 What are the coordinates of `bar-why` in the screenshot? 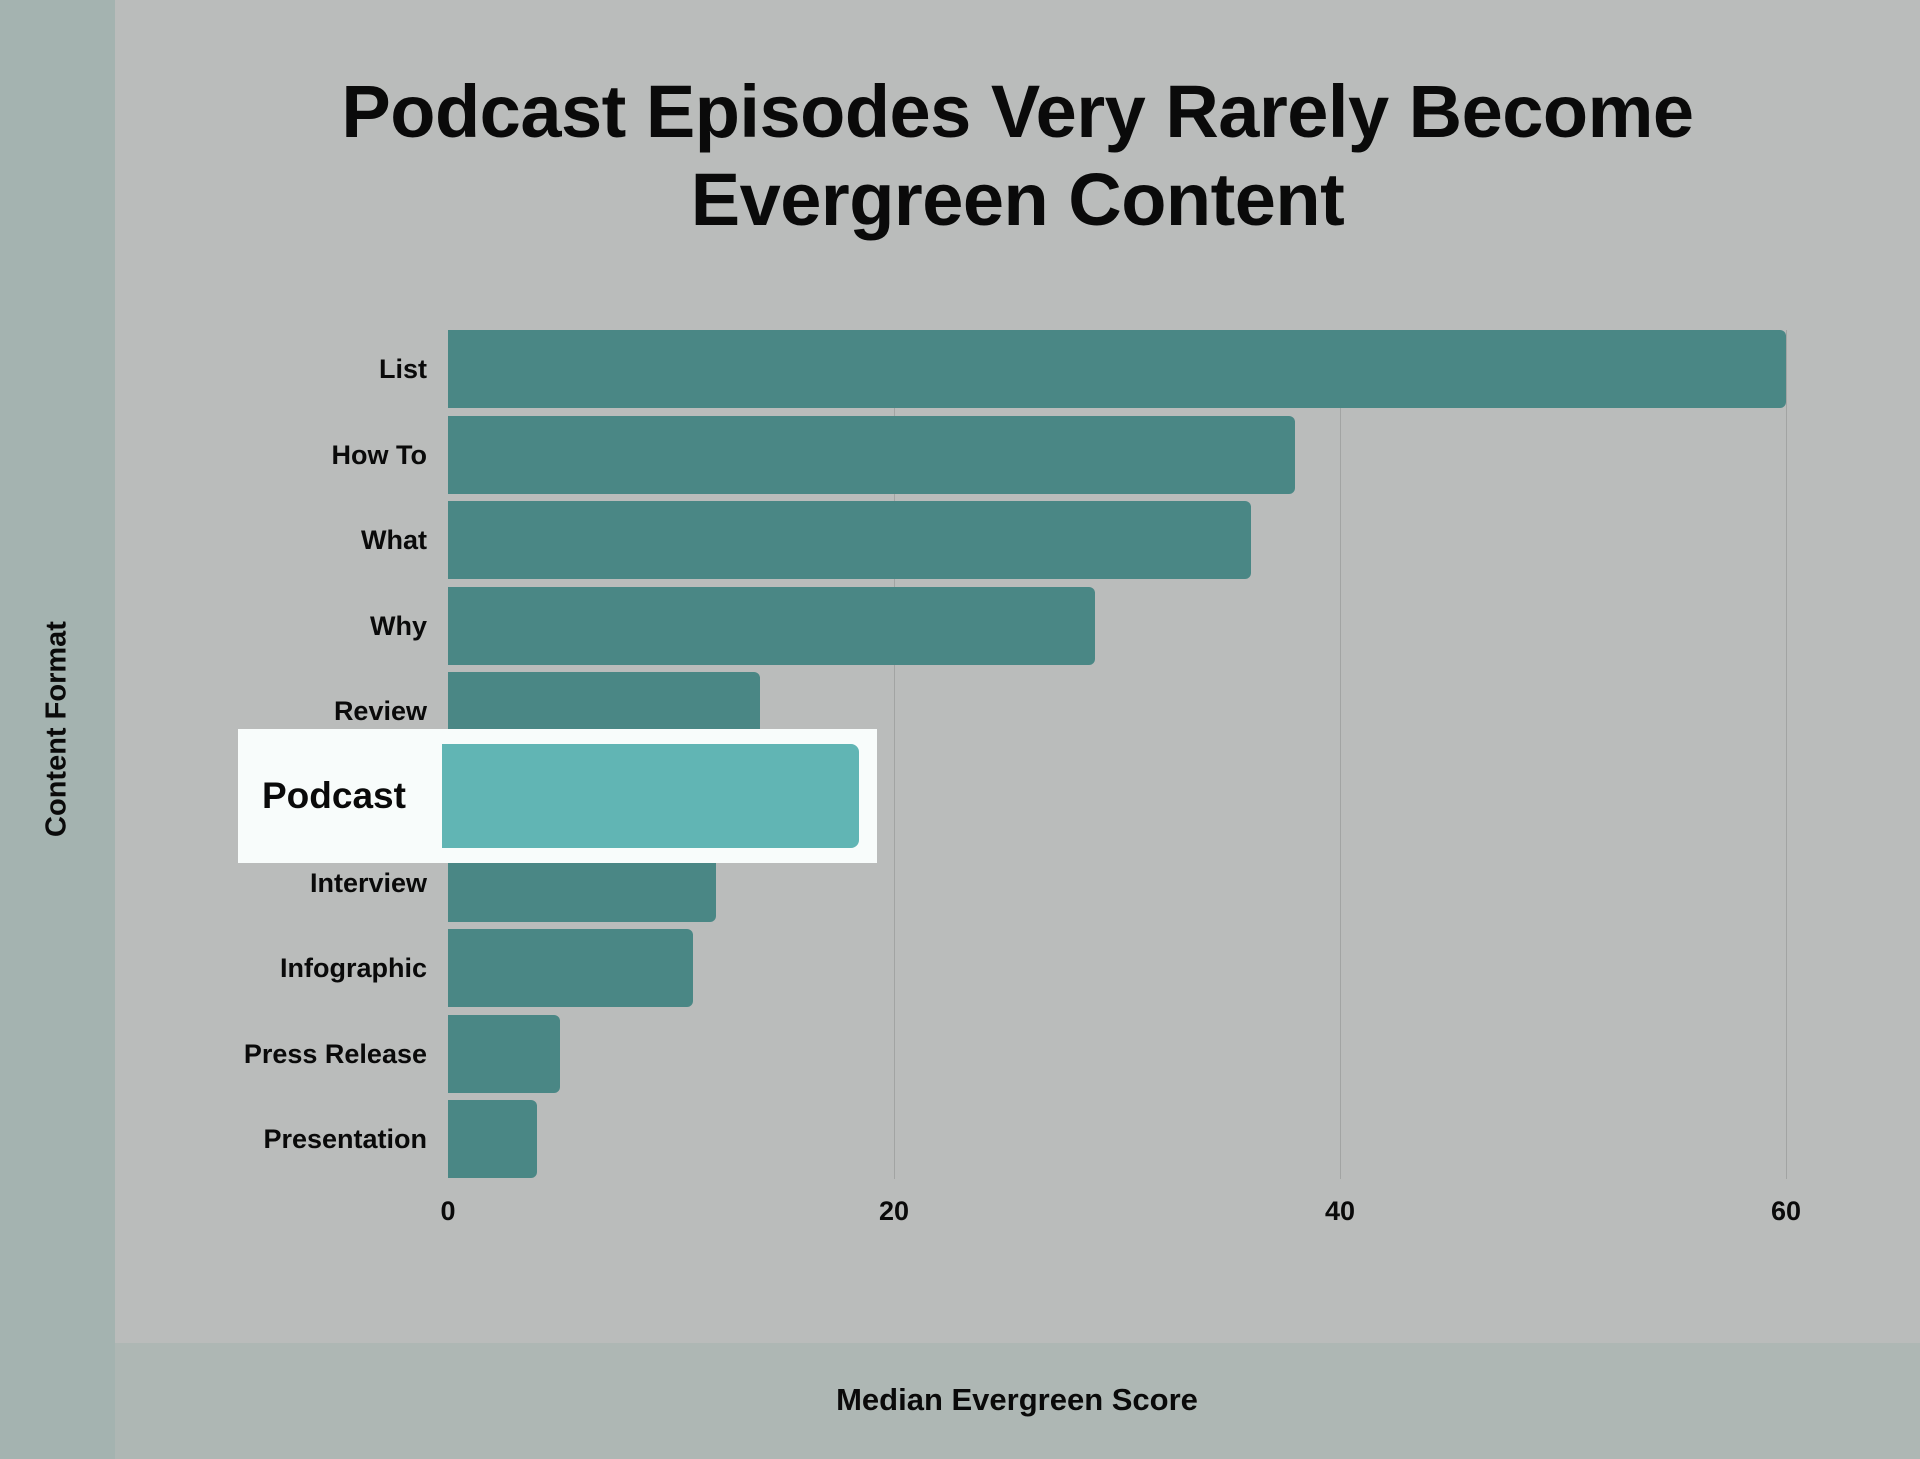 It's located at (771, 626).